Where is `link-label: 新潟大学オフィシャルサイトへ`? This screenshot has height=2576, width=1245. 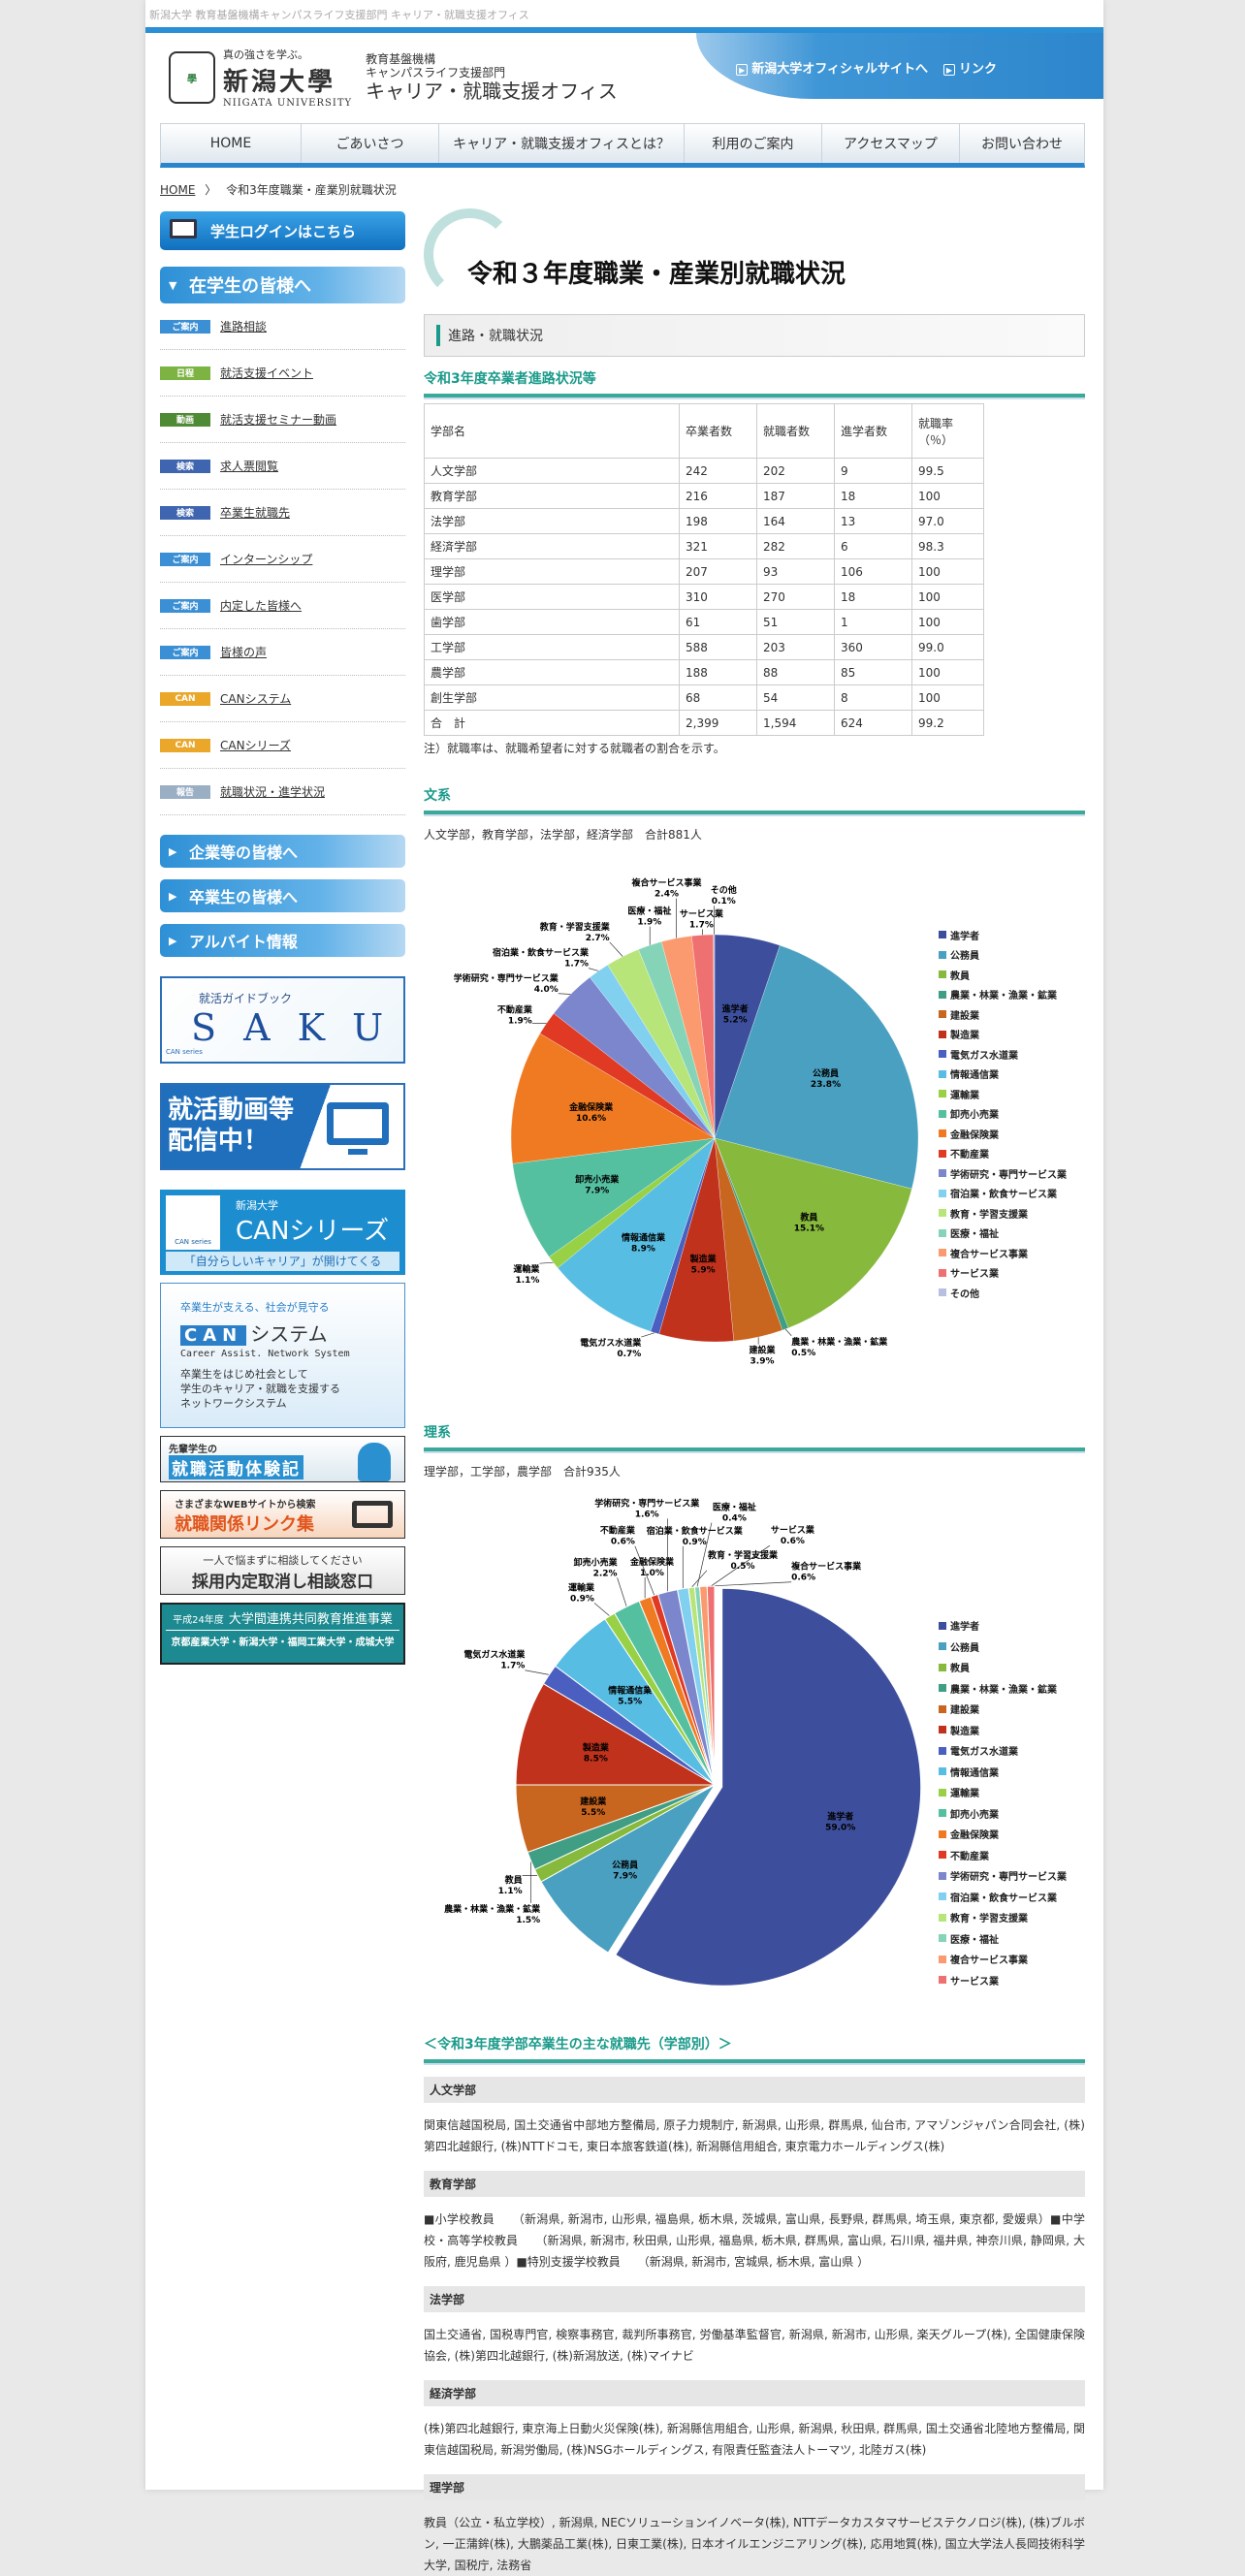
link-label: 新潟大学オフィシャルサイトへ is located at coordinates (839, 69).